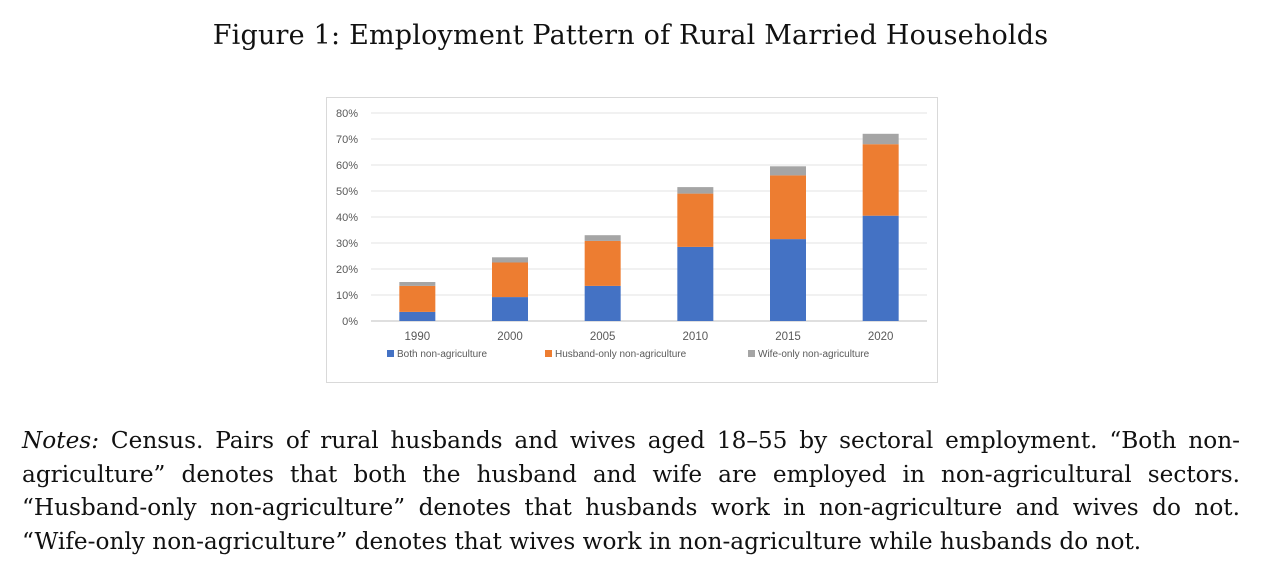 Image resolution: width=1261 pixels, height=581 pixels. What do you see at coordinates (347, 270) in the screenshot?
I see `y-tick-label: 20%` at bounding box center [347, 270].